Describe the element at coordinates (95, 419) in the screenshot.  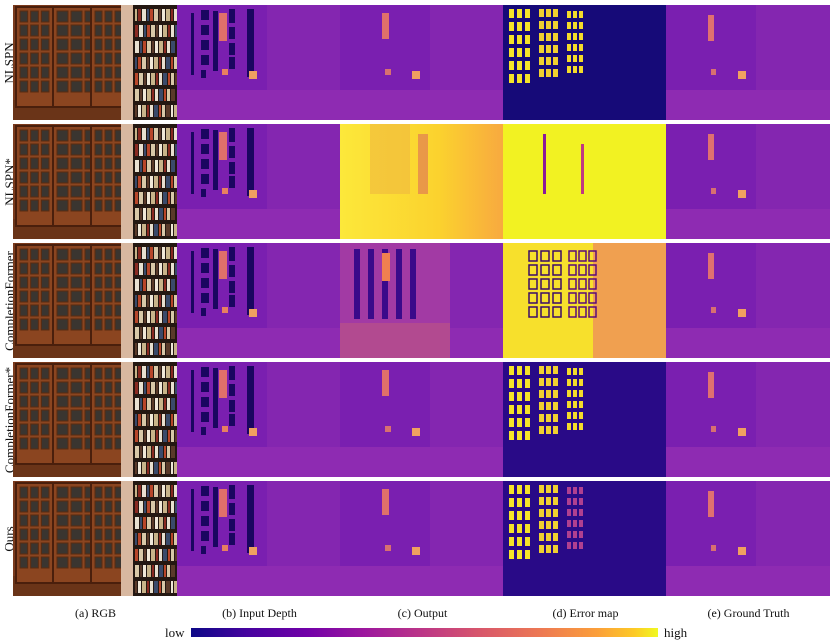
I see `panel-r4-c1` at that location.